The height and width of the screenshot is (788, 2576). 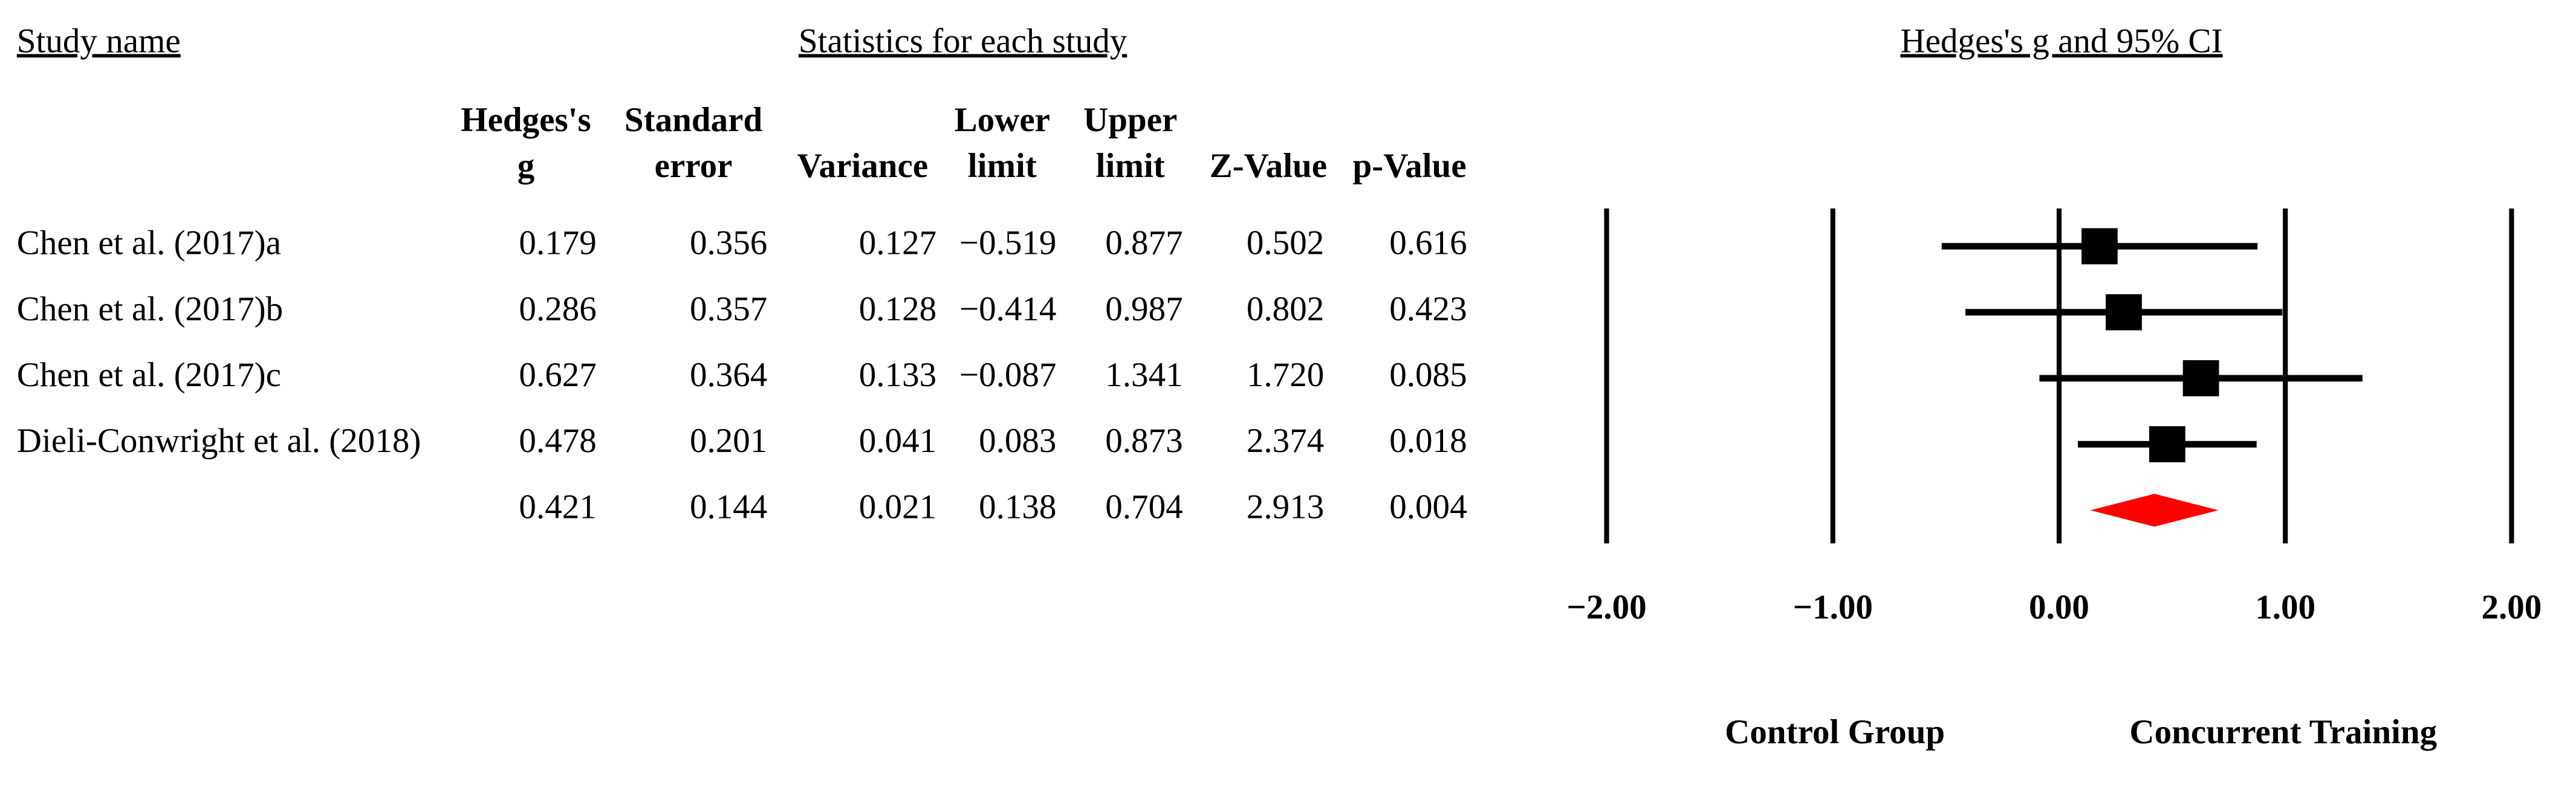 I want to click on table-cell: 2.374, so click(x=1286, y=441).